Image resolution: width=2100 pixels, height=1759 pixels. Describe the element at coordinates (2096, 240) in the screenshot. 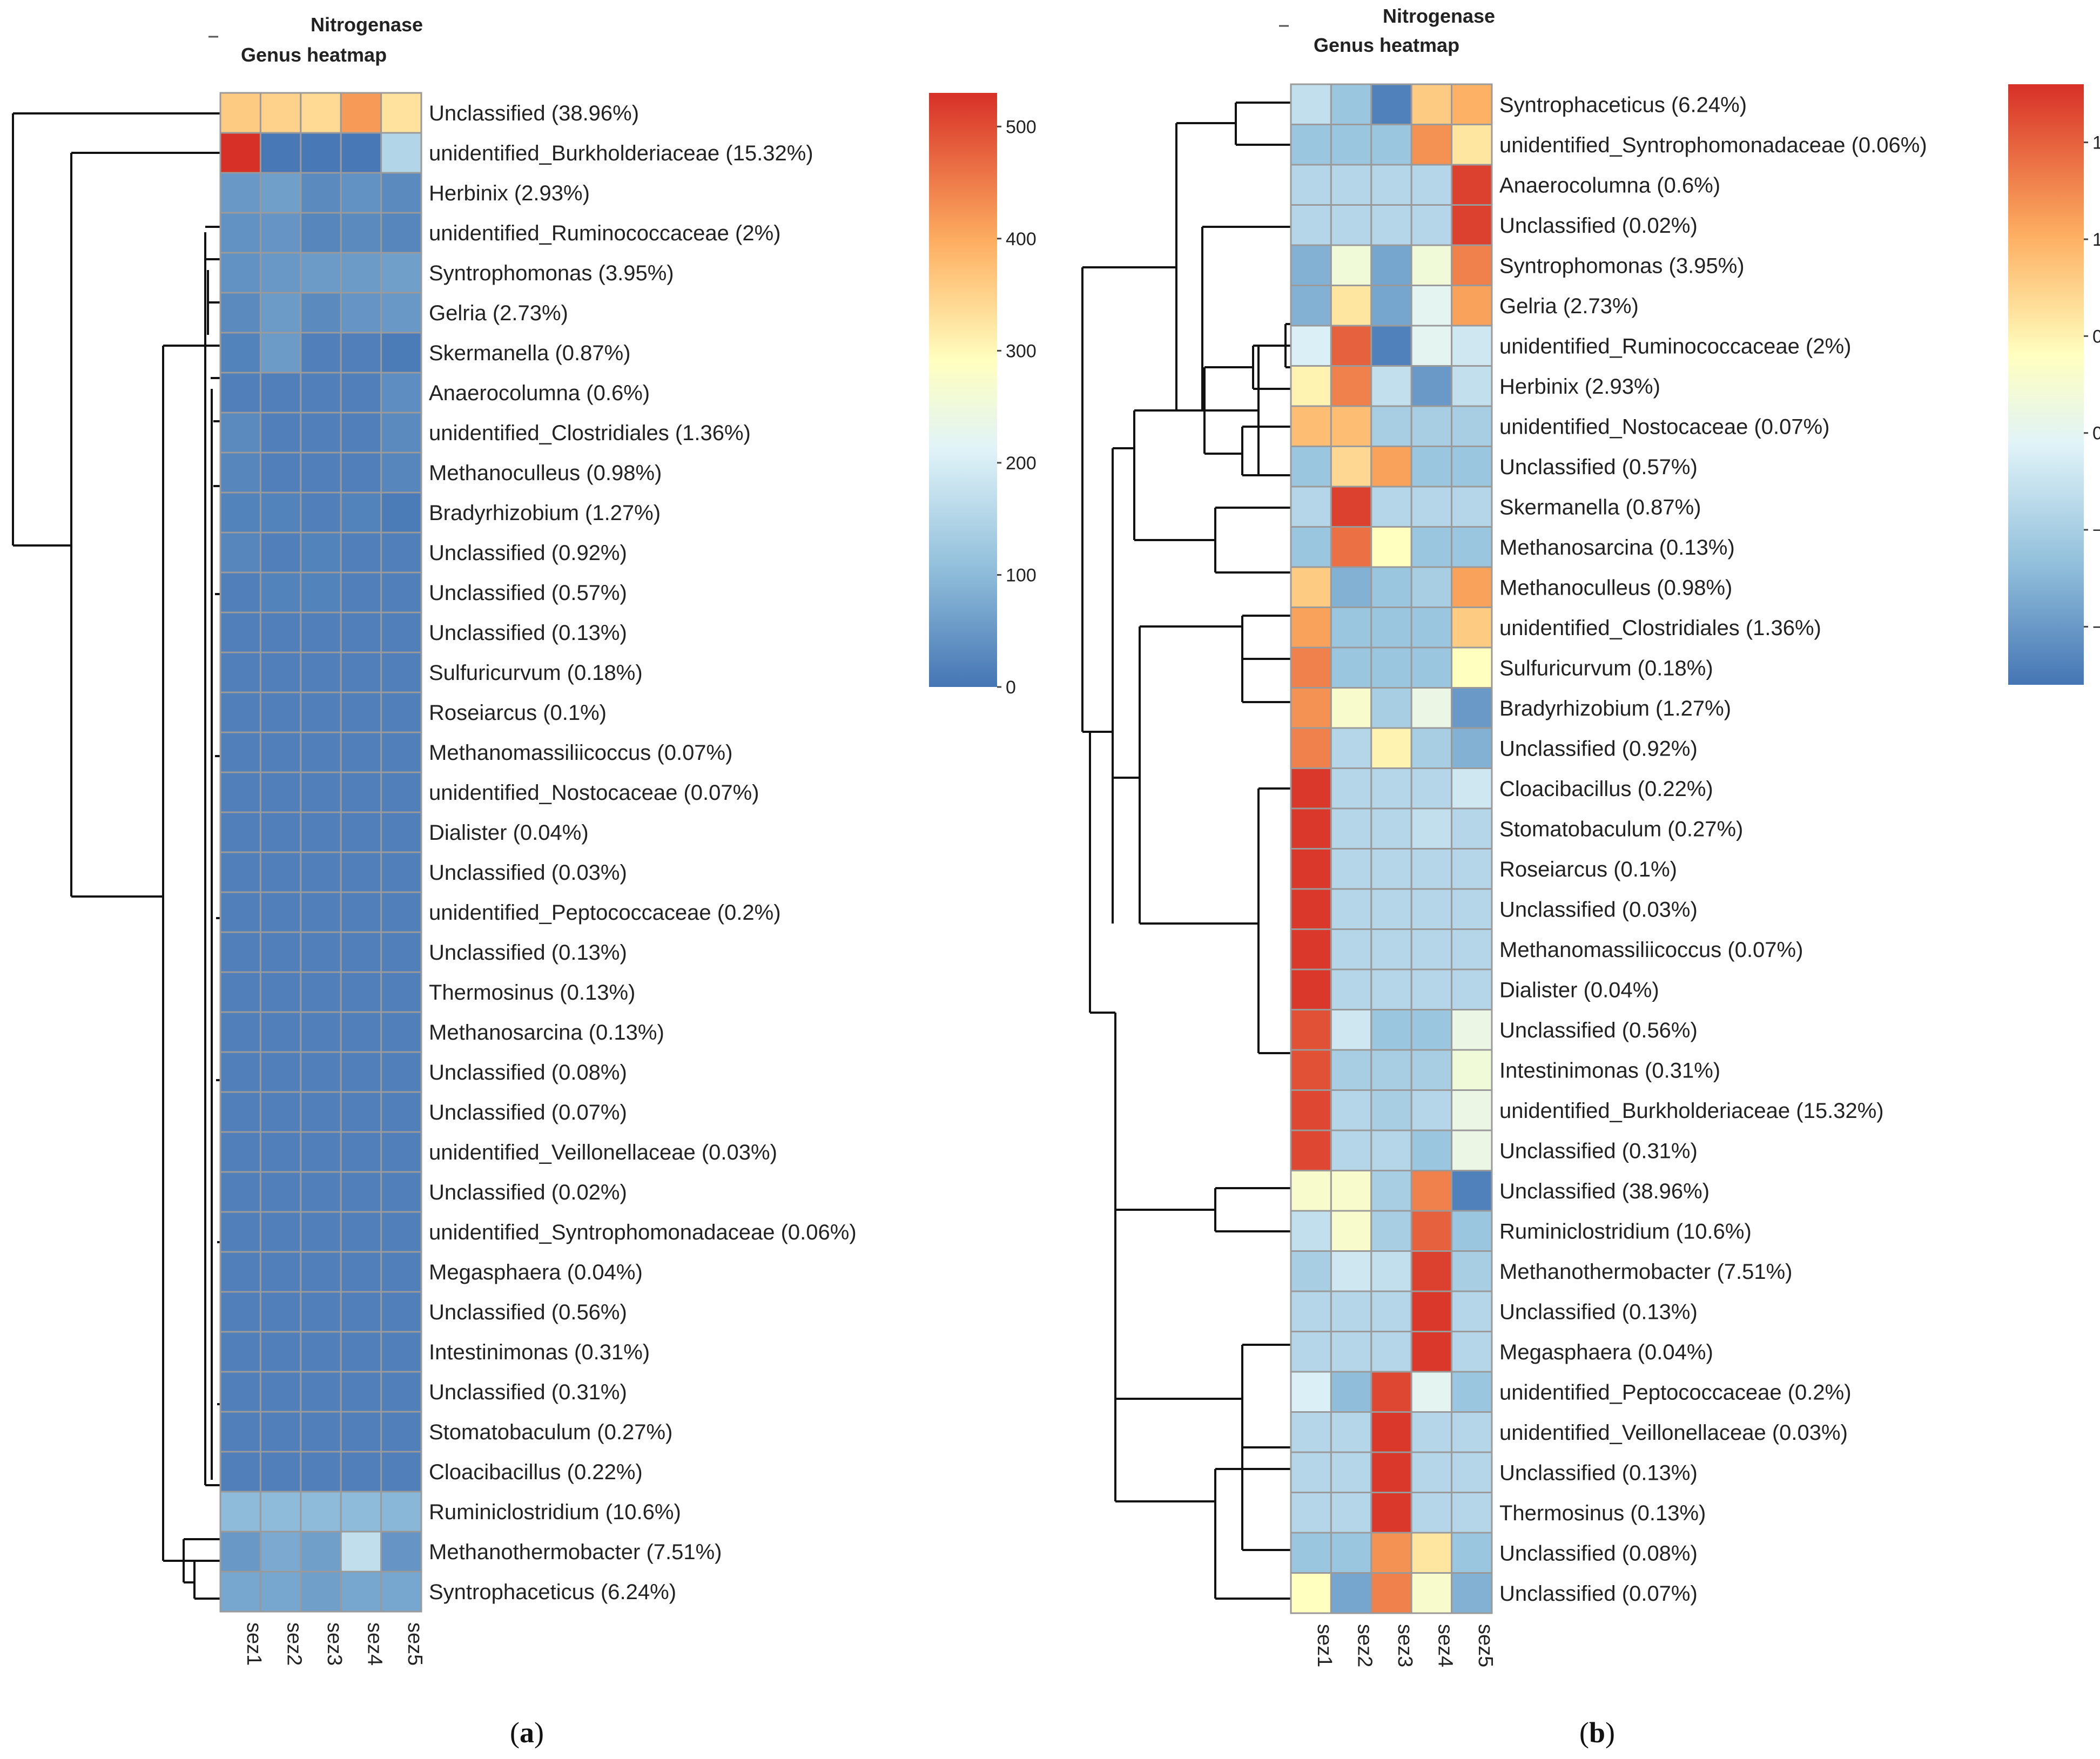

I see `panel-b-colorbar-tick-label: 1` at that location.